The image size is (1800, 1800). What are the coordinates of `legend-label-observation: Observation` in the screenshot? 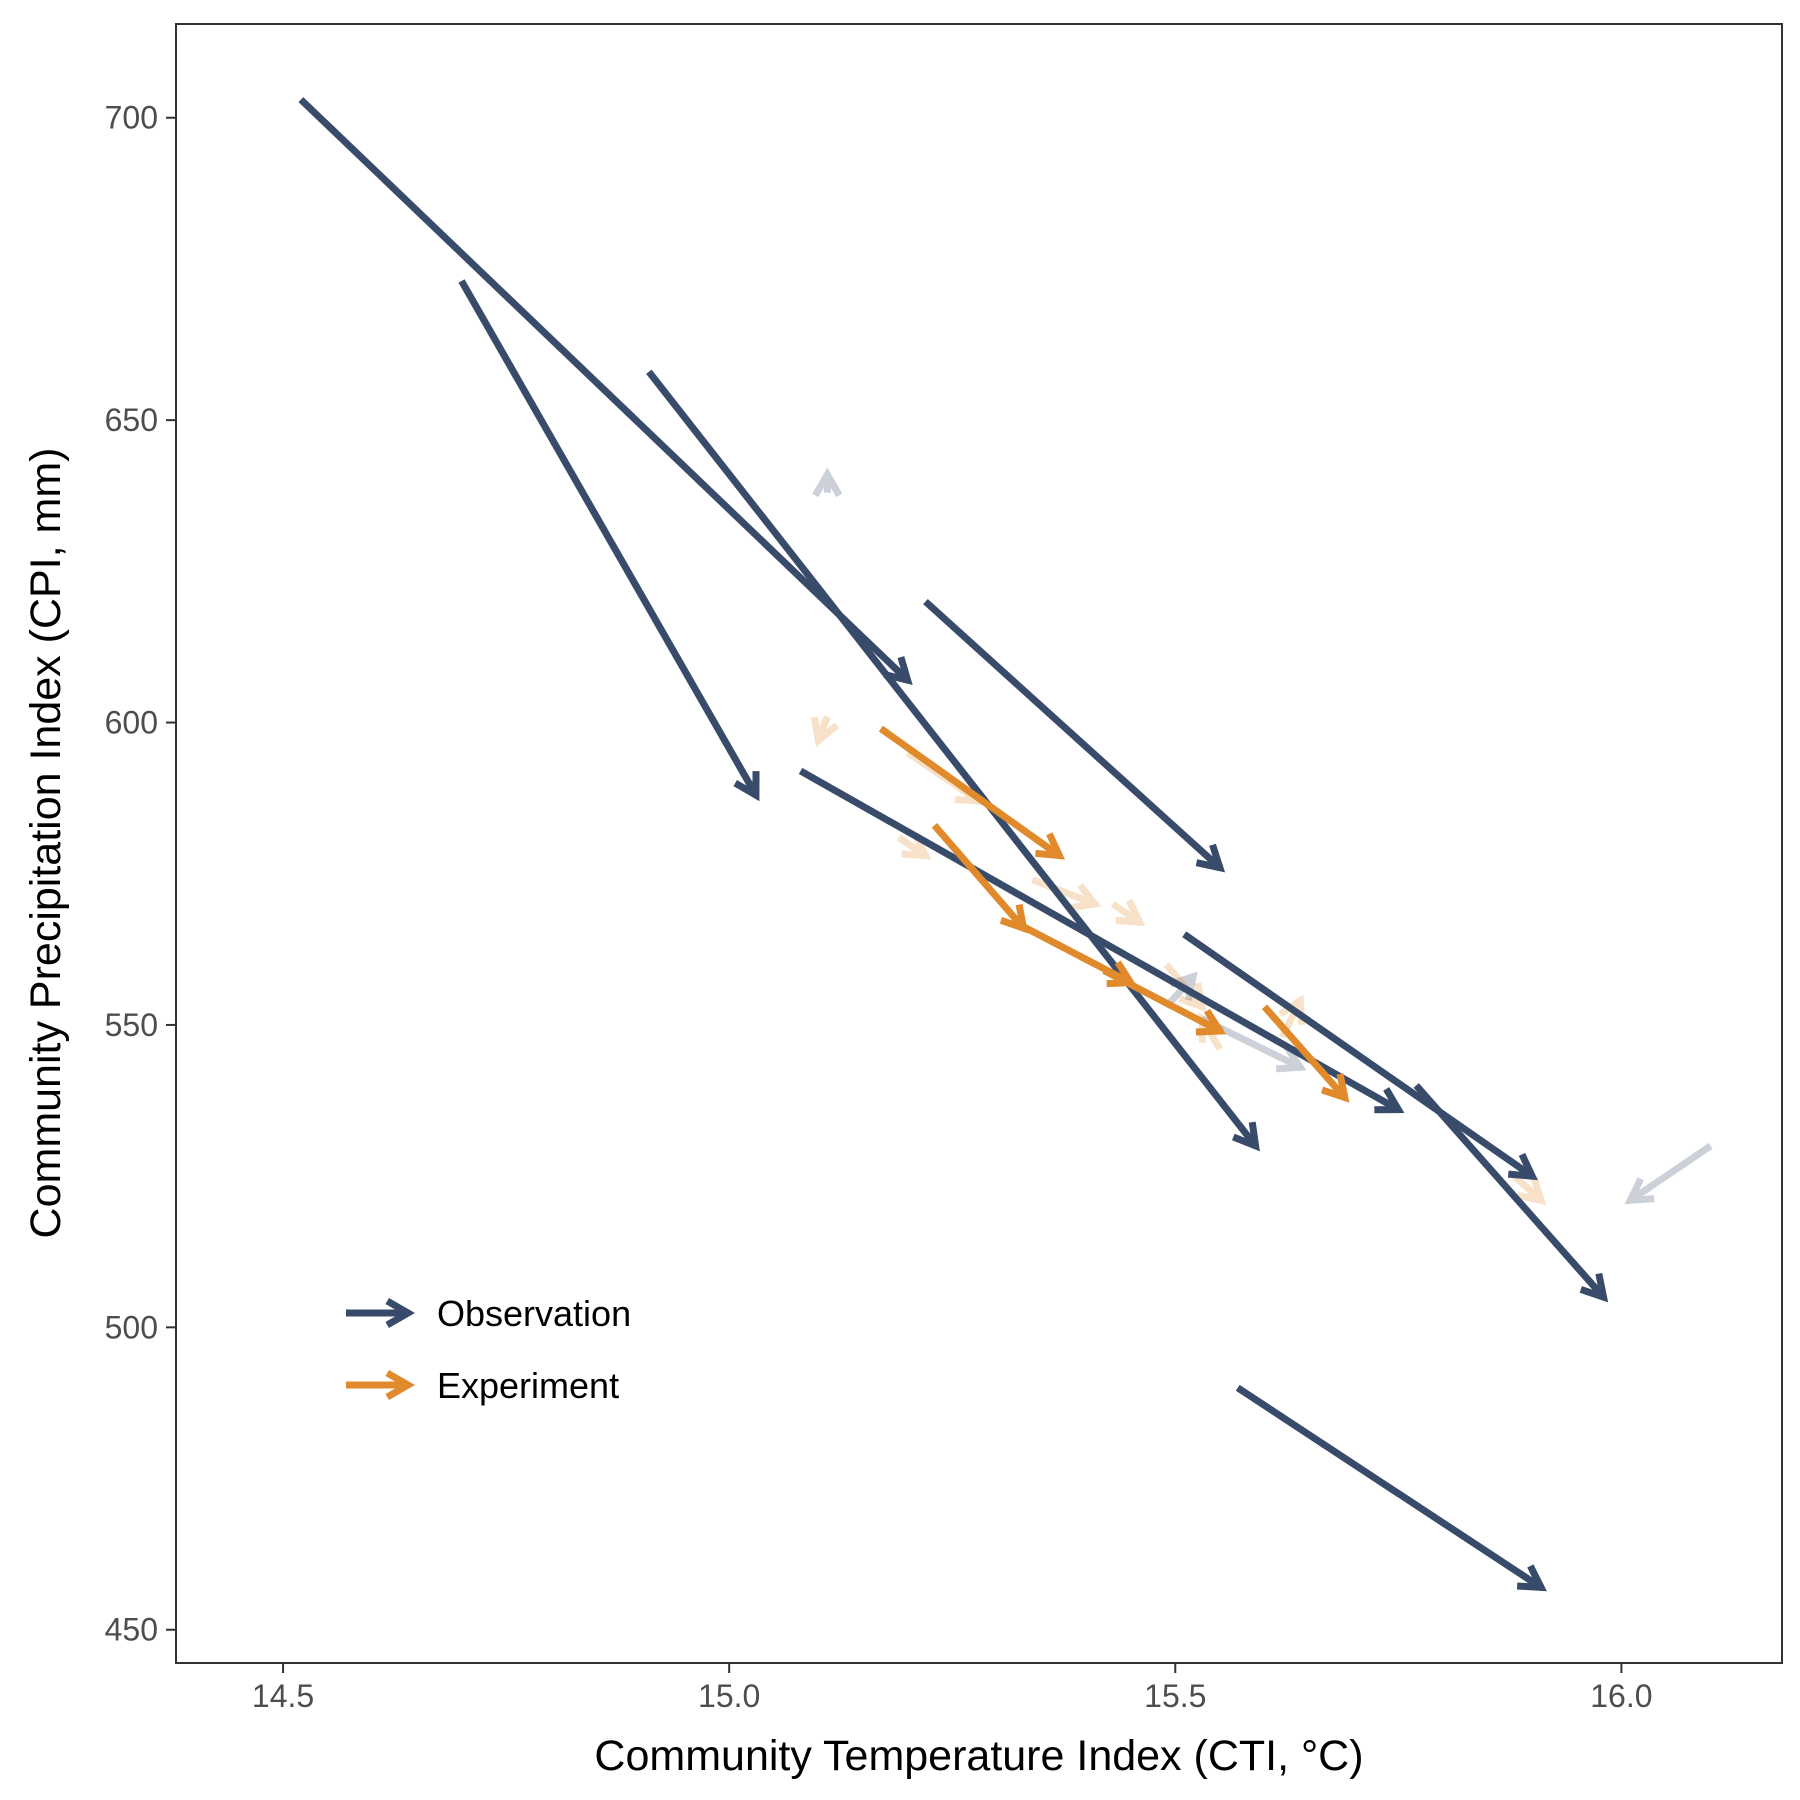 It's located at (534, 1313).